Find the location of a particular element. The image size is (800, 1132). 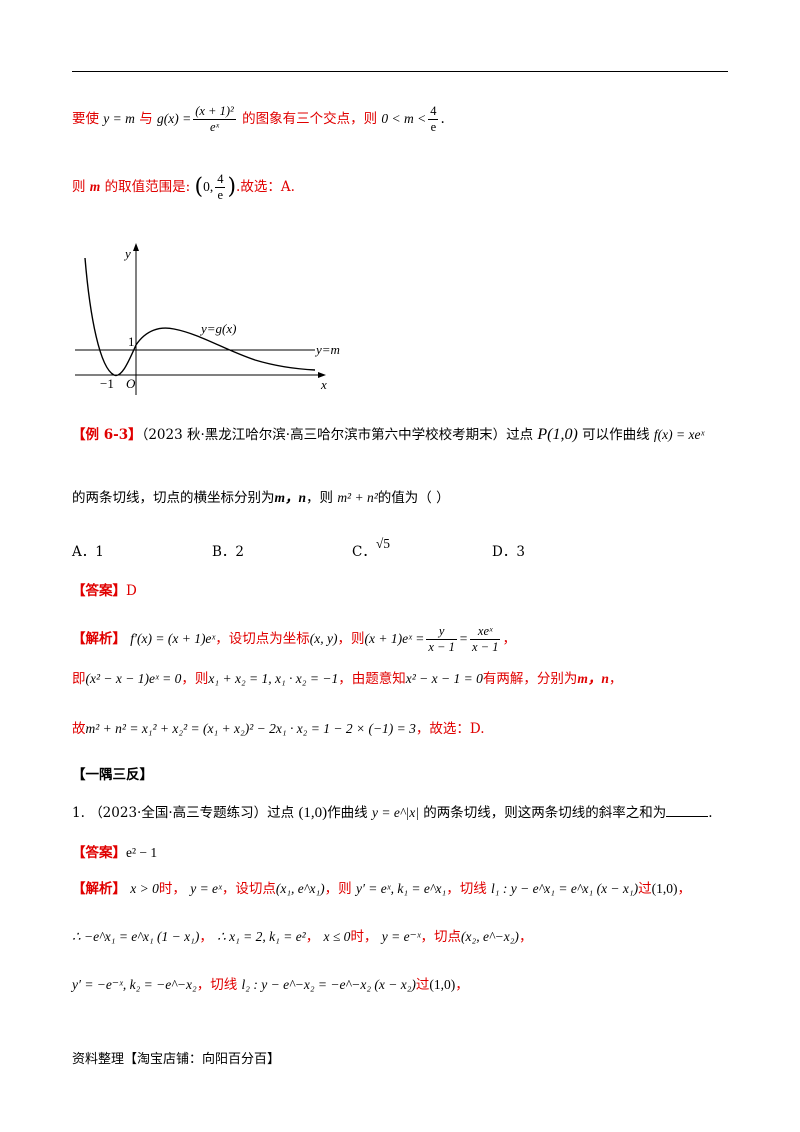

x-axis-label: x is located at coordinates (323, 384).